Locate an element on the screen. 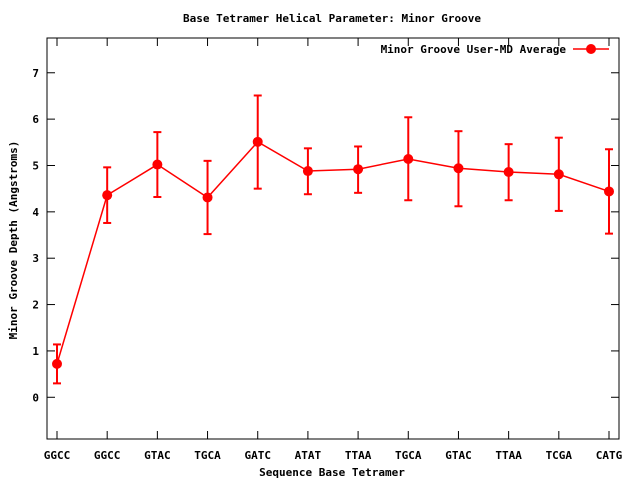 The image size is (640, 480). legend: Minor Groove User-MD Average is located at coordinates (495, 49).